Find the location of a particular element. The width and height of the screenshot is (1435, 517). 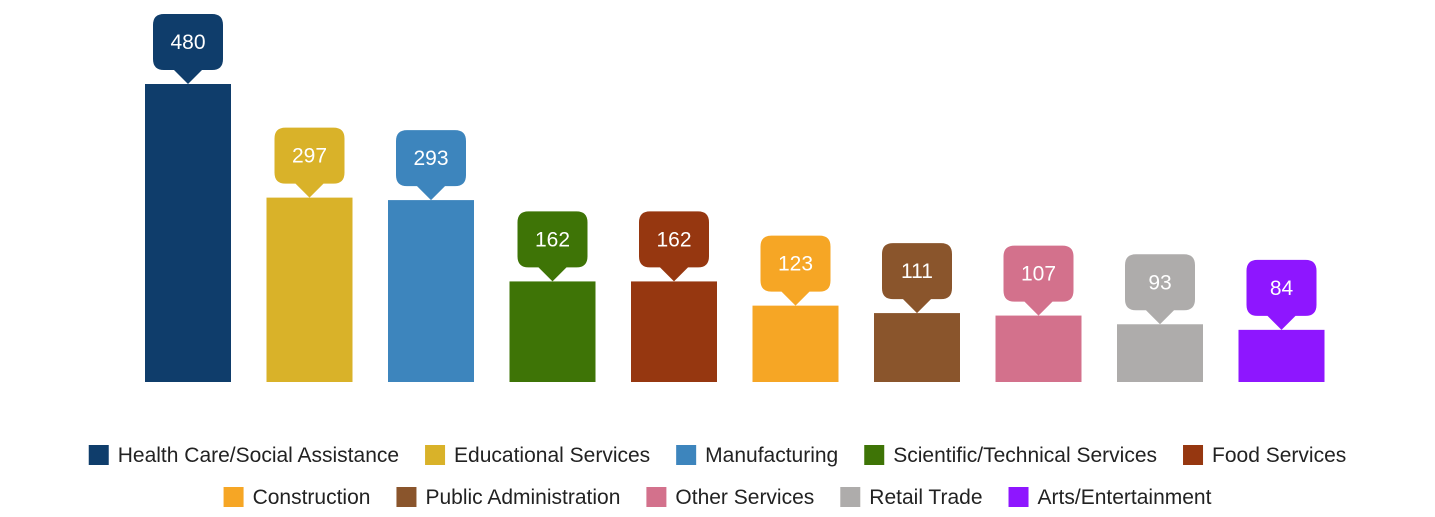

data-label-bubble-public-administration is located at coordinates (917, 278).